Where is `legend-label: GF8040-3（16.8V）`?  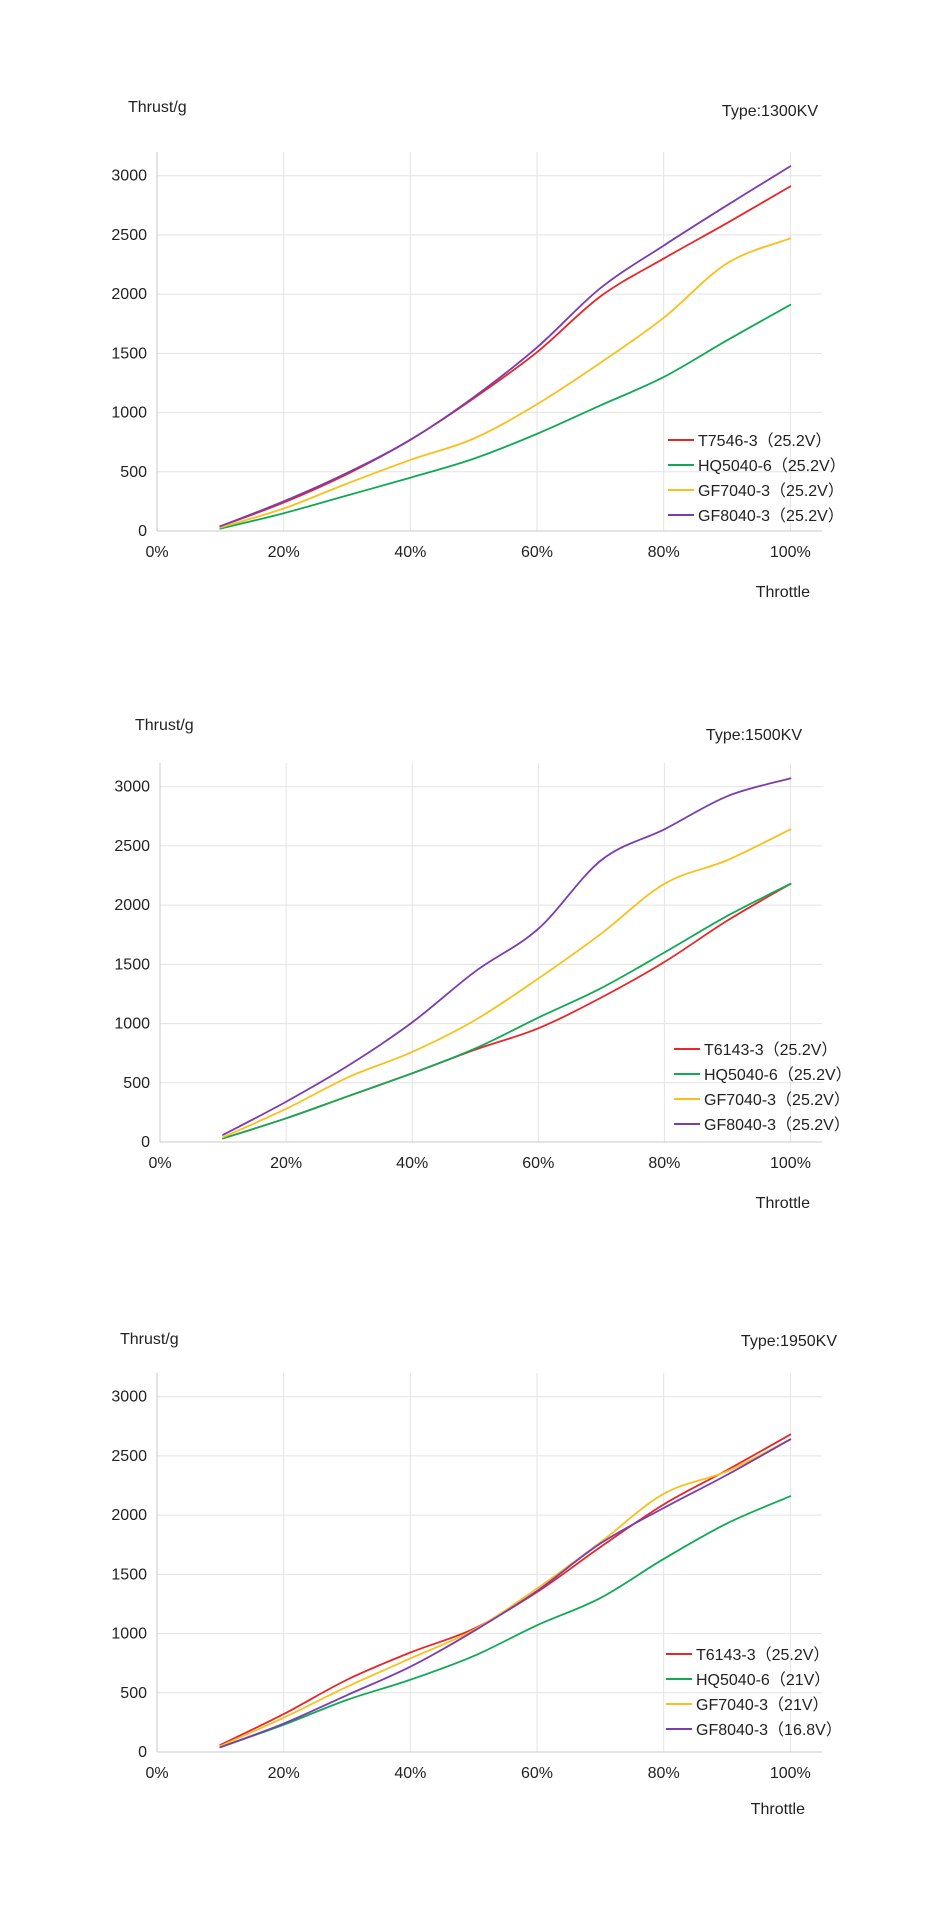
legend-label: GF8040-3（16.8V） is located at coordinates (769, 1730).